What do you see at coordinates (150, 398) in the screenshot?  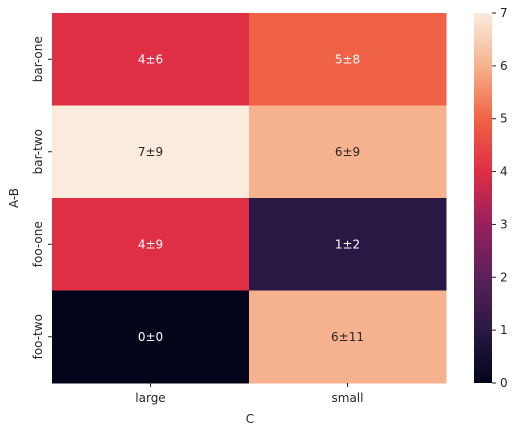 I see `x-tick-label: large` at bounding box center [150, 398].